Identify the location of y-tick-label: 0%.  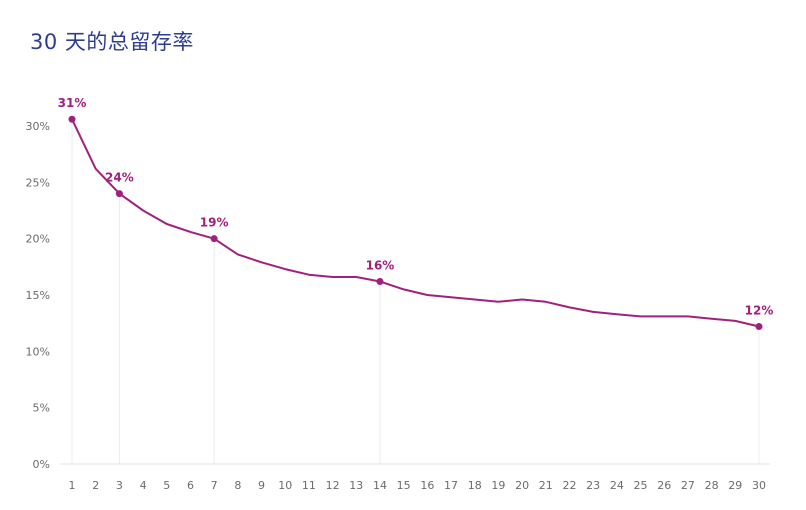
(41, 464).